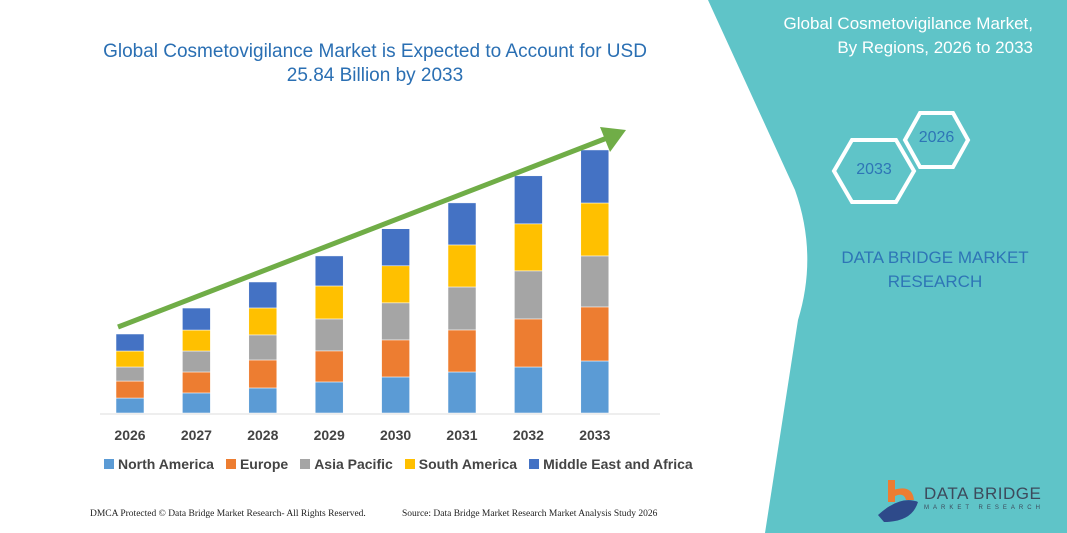  I want to click on bar-segment-2033-europe, so click(595, 334).